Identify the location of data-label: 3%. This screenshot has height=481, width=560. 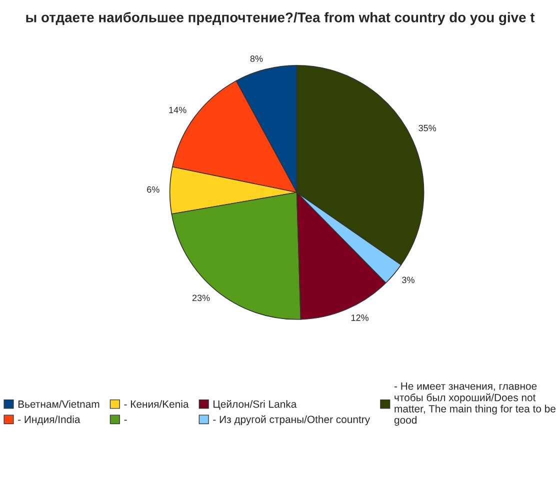
(408, 280).